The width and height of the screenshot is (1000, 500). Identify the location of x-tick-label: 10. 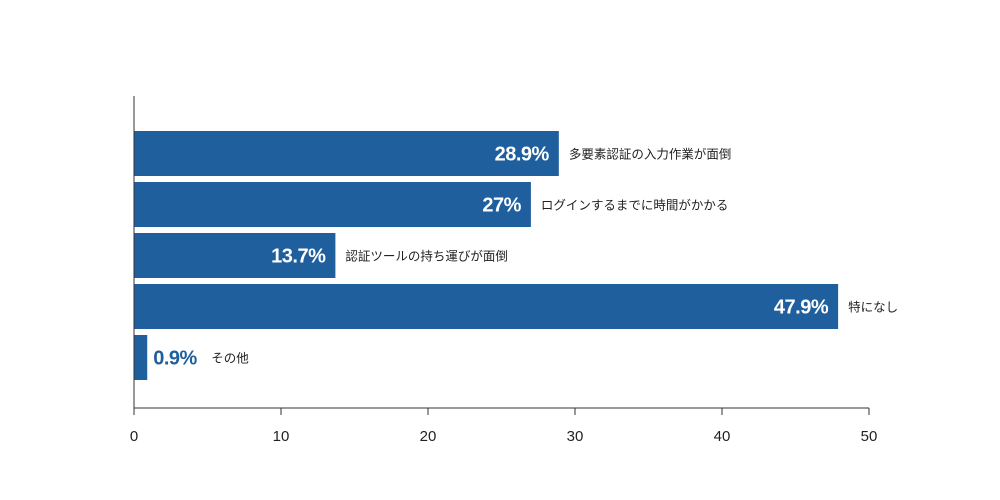
(281, 436).